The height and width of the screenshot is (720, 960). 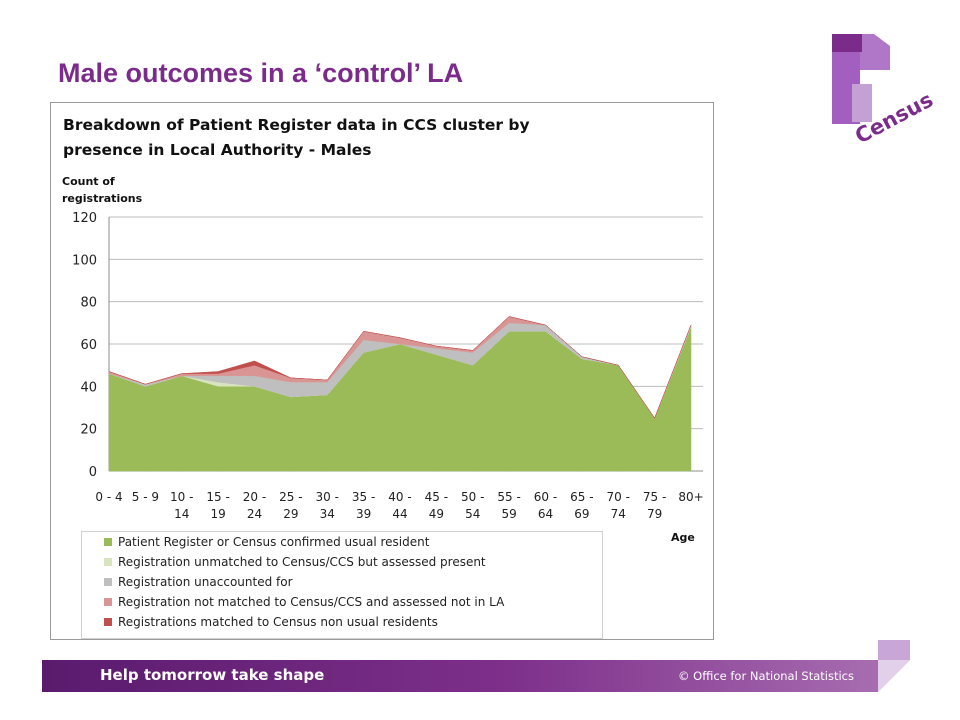 What do you see at coordinates (399, 514) in the screenshot?
I see `x-tick-label-line: 44` at bounding box center [399, 514].